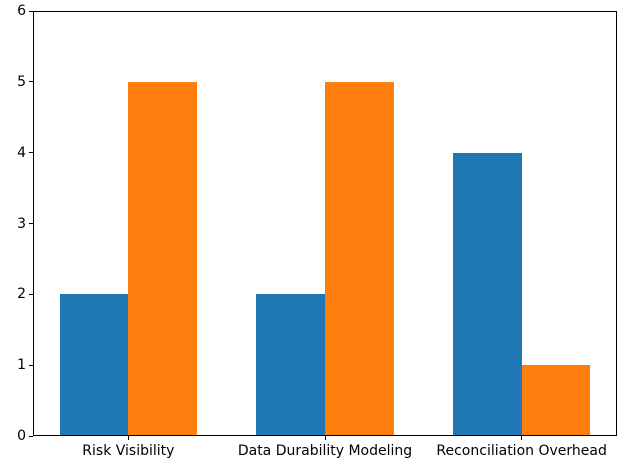 This screenshot has height=470, width=626. Describe the element at coordinates (21, 436) in the screenshot. I see `y-tick-label: 0` at that location.